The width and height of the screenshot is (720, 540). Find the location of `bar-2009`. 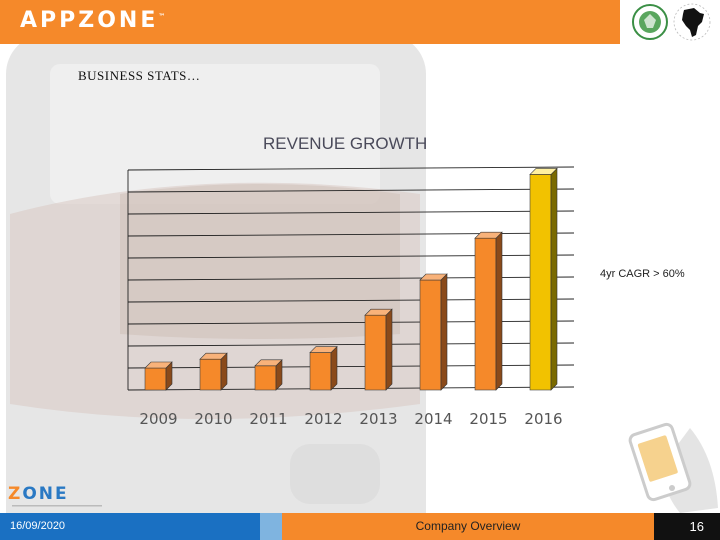

bar-2009 is located at coordinates (158, 376).